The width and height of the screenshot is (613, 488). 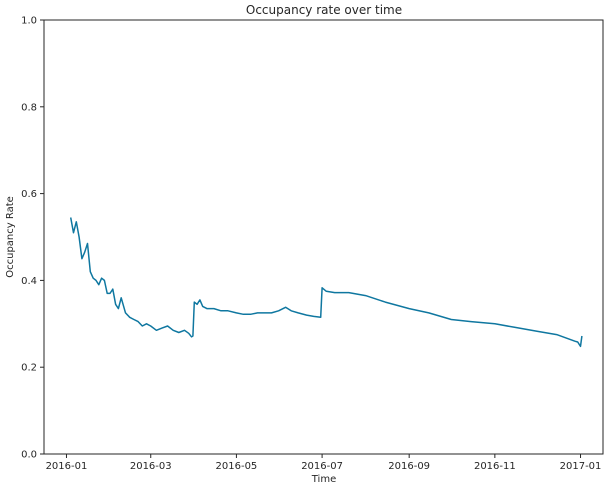 What do you see at coordinates (409, 466) in the screenshot?
I see `x-tick-label: 2016-09` at bounding box center [409, 466].